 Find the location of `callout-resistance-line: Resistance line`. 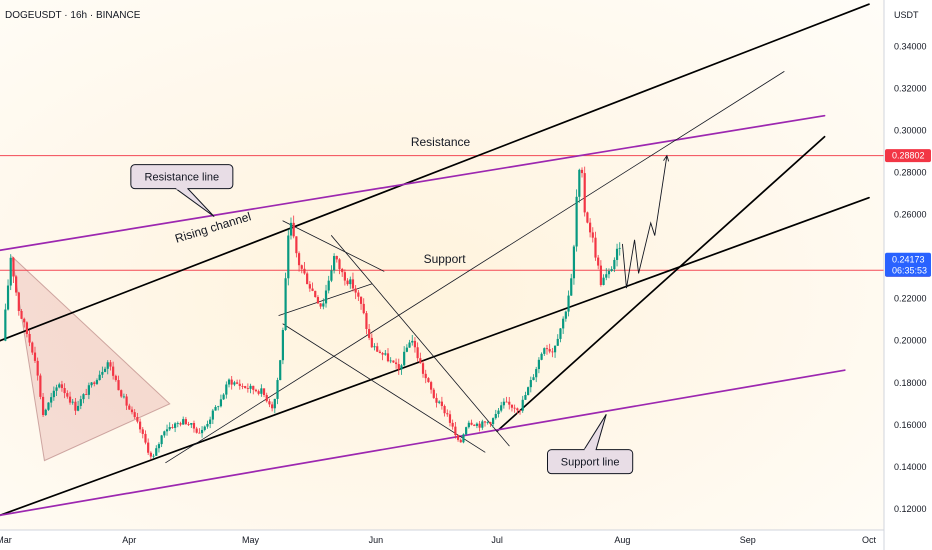

callout-resistance-line: Resistance line is located at coordinates (182, 191).